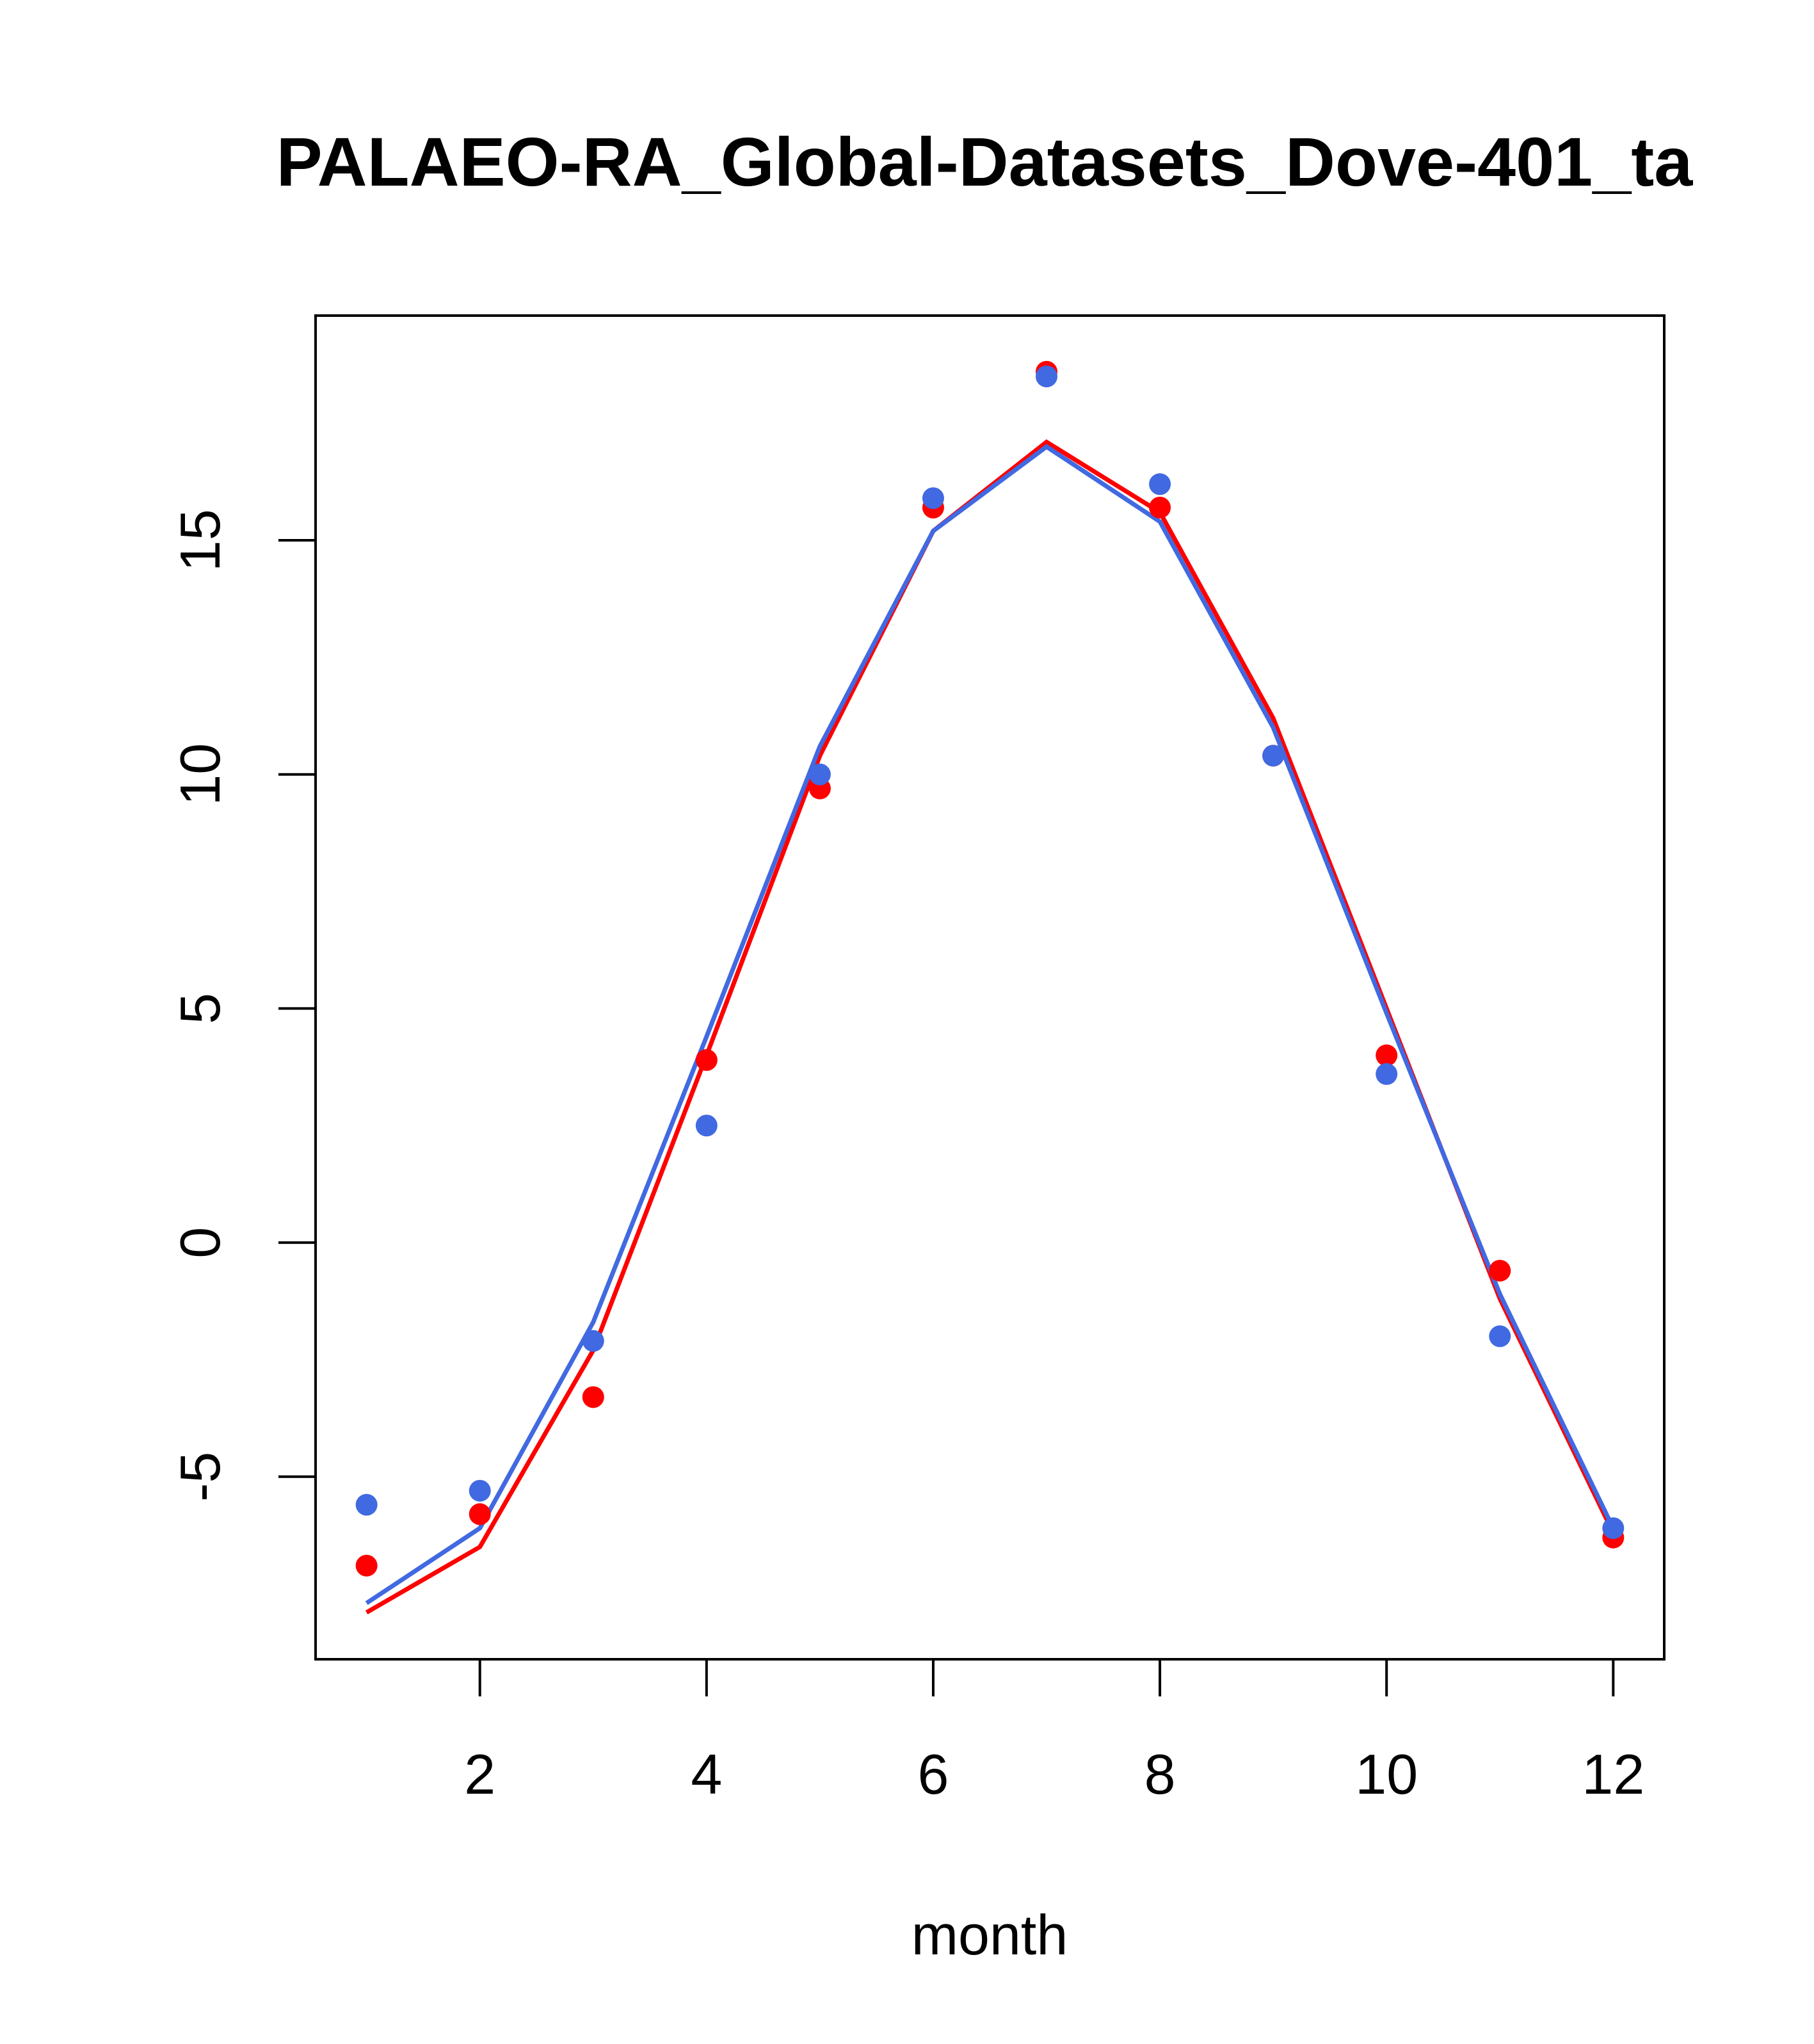  What do you see at coordinates (479, 1774) in the screenshot?
I see `x-tick-label: 2` at bounding box center [479, 1774].